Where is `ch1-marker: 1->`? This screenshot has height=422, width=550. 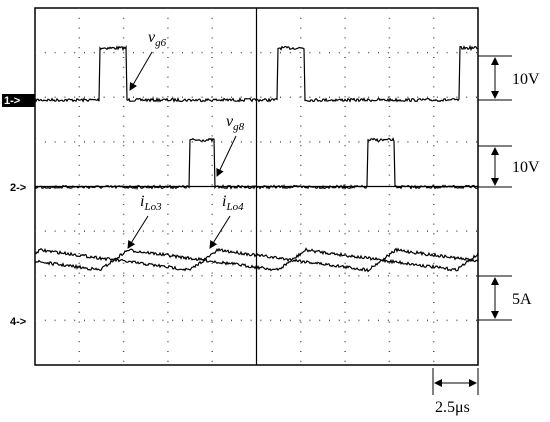 ch1-marker: 1-> is located at coordinates (12, 101).